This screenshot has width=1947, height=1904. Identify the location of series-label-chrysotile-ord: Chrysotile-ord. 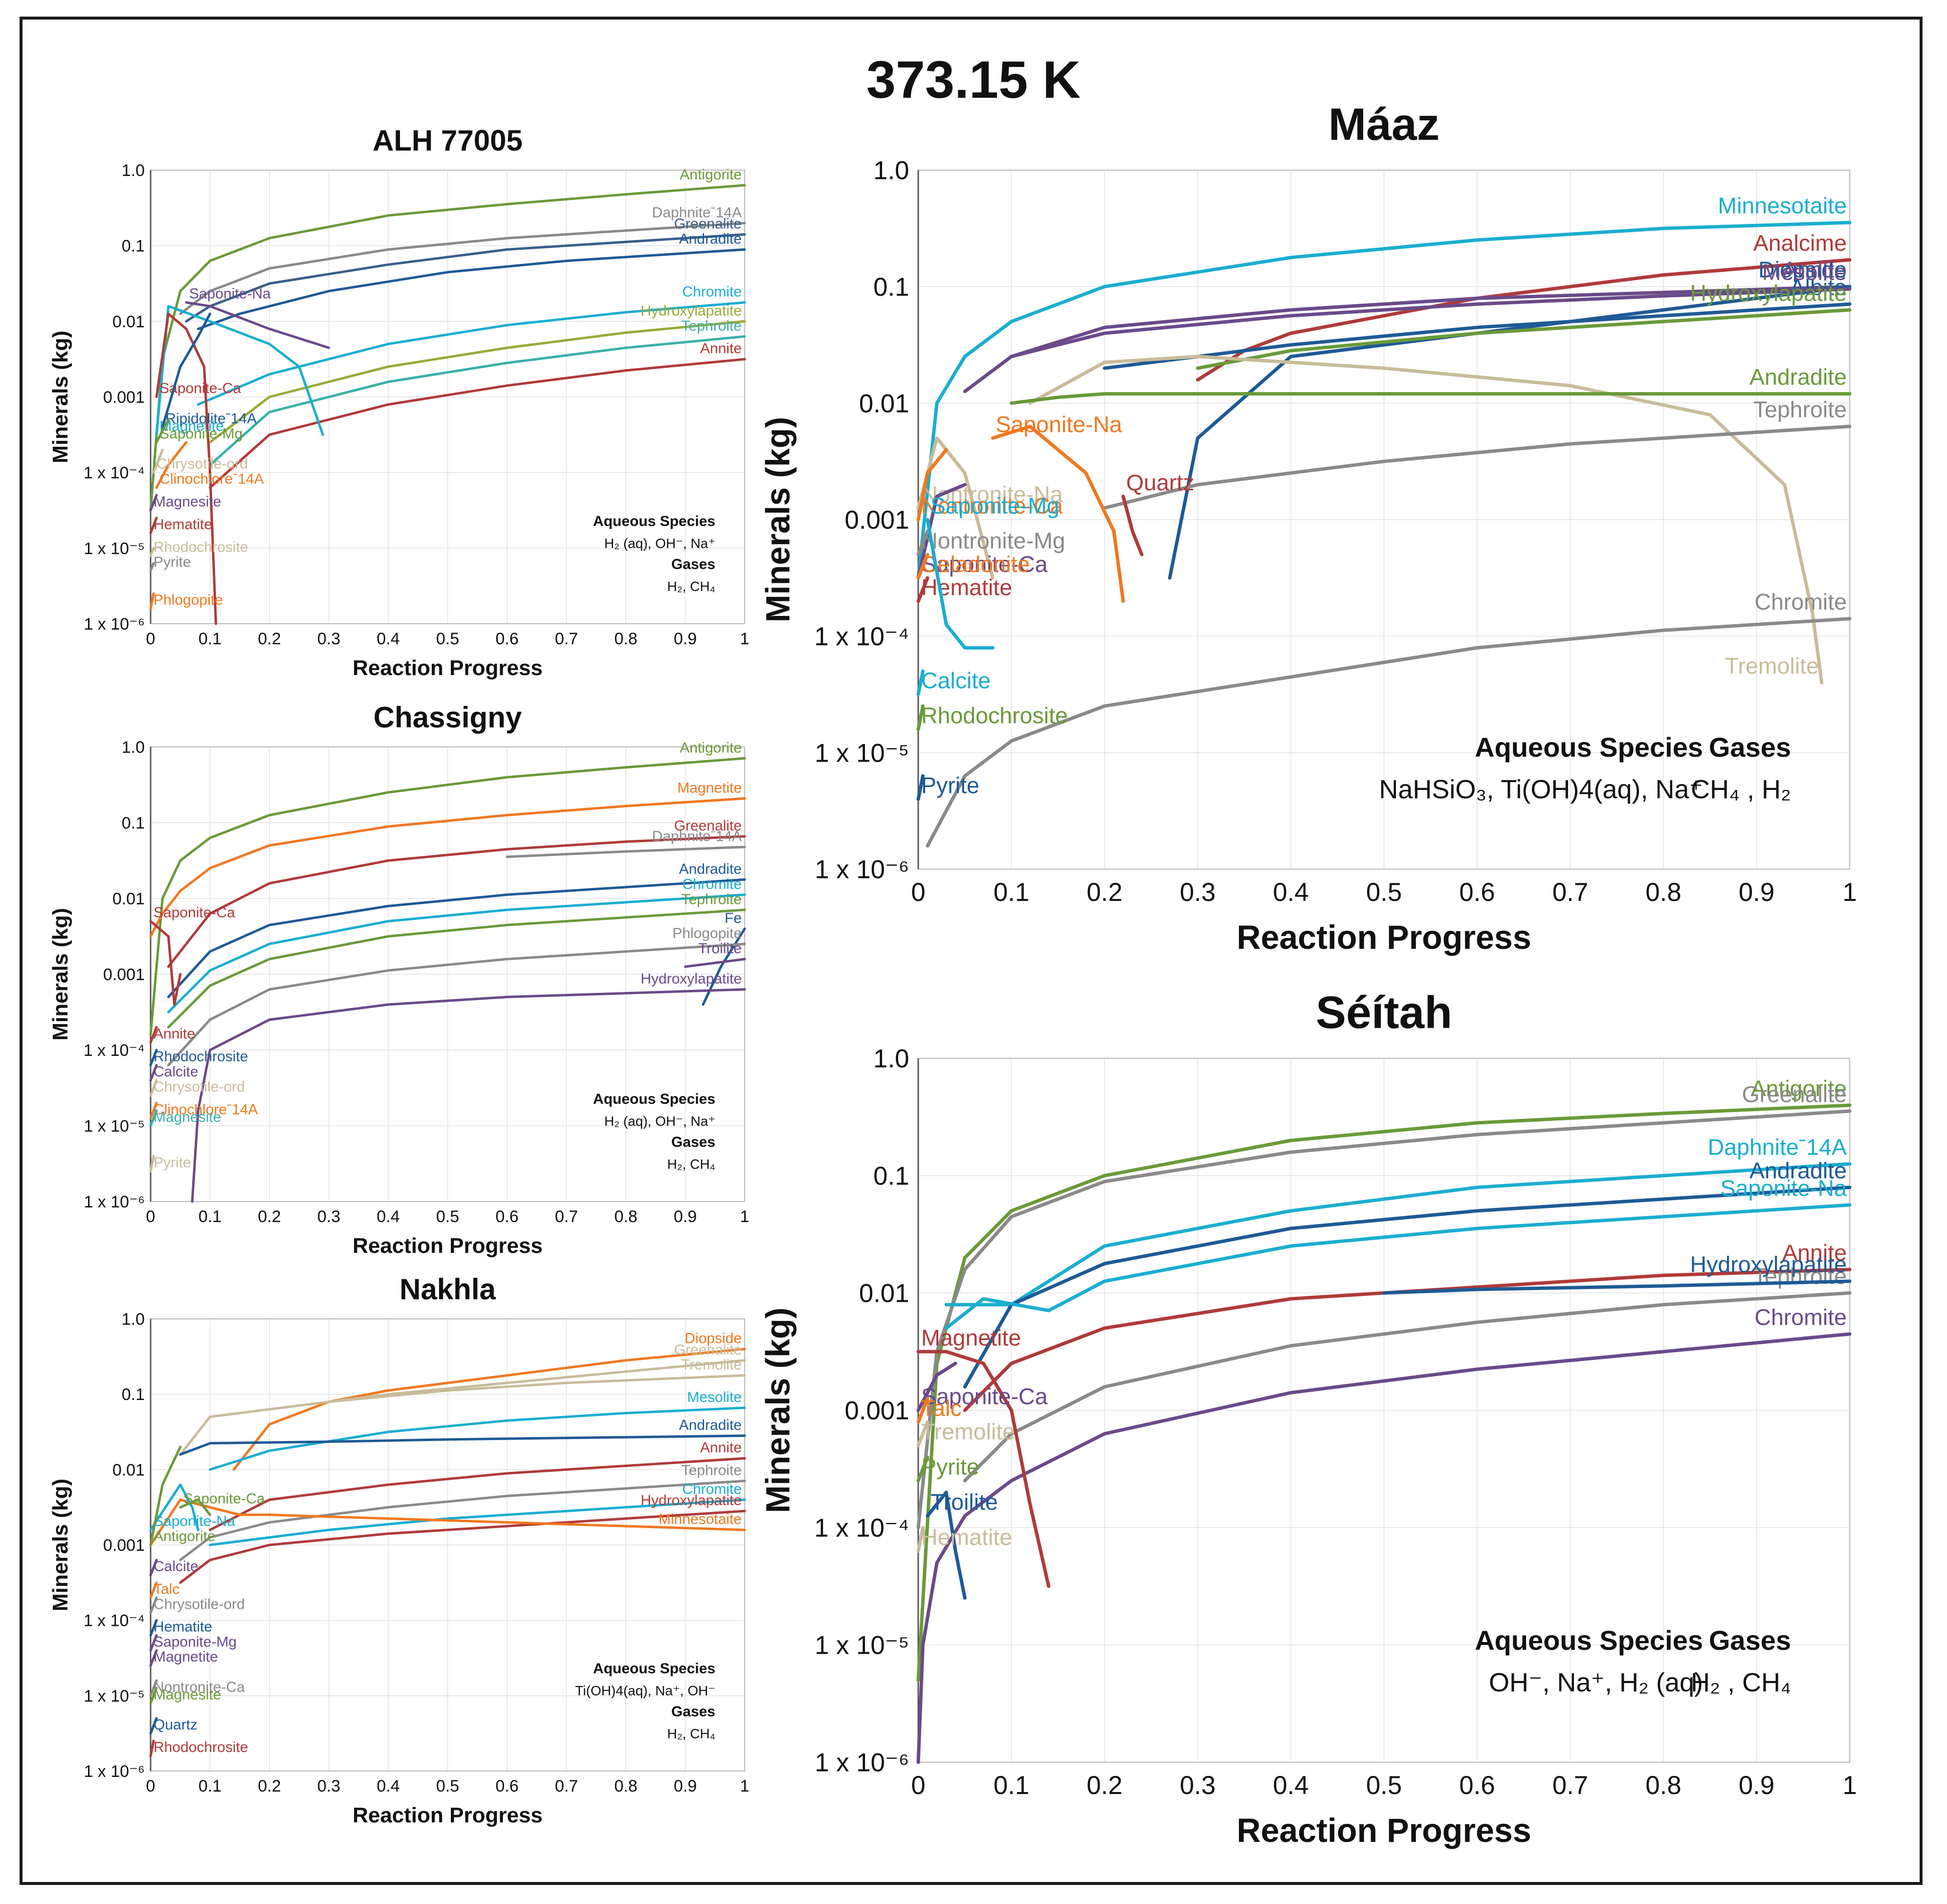
(199, 1087).